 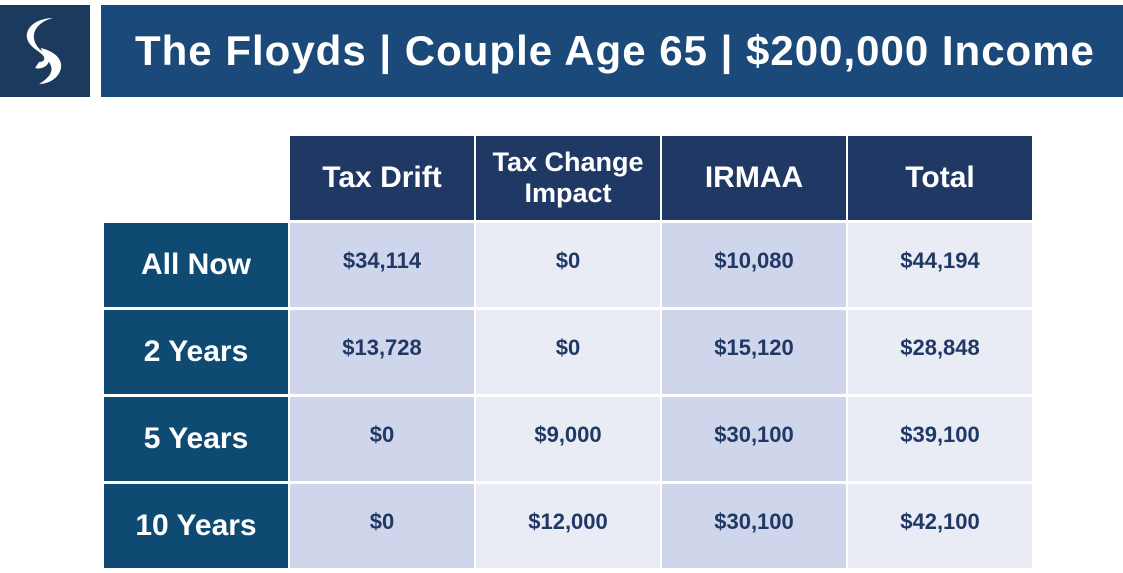 I want to click on table-cell: $44,194, so click(x=940, y=265).